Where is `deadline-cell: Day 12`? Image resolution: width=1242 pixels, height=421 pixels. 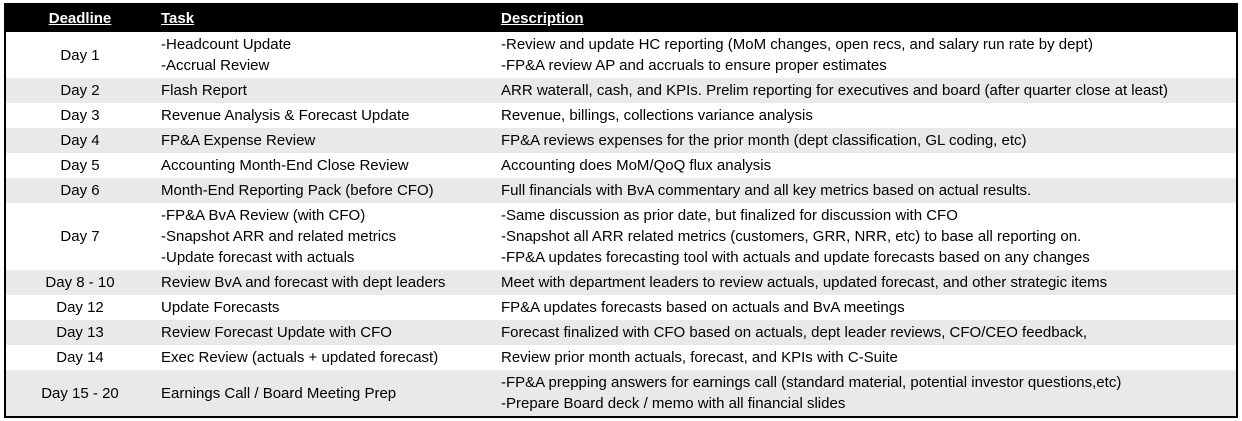
deadline-cell: Day 12 is located at coordinates (80, 307).